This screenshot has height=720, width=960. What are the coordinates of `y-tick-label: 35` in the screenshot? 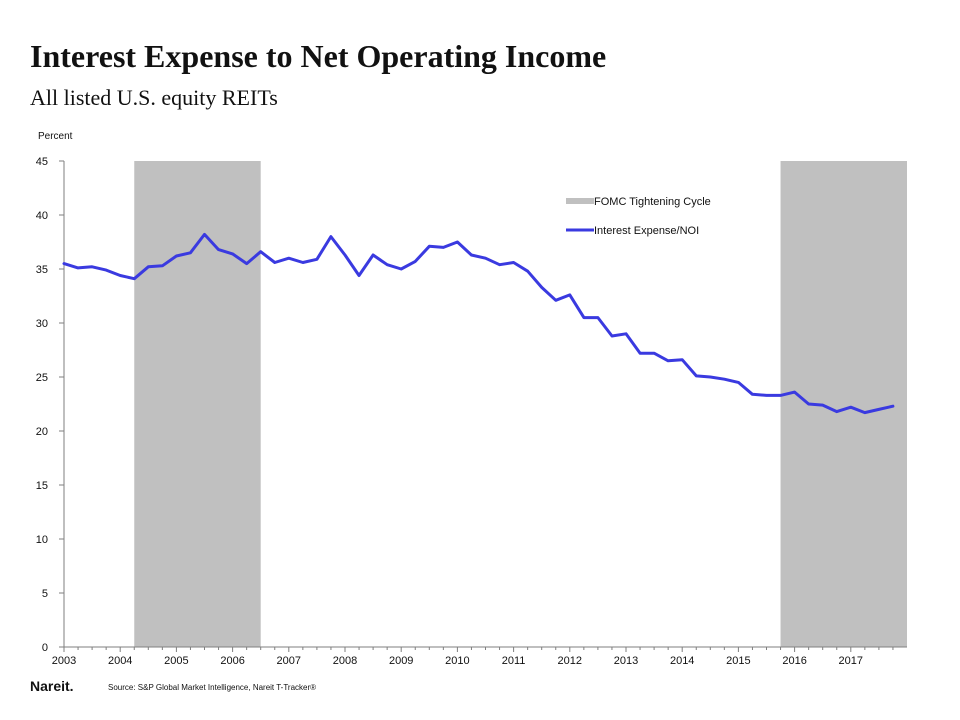 It's located at (42, 270).